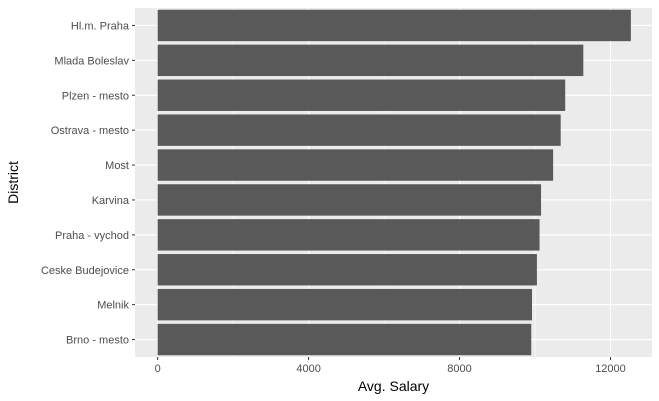 Image resolution: width=659 pixels, height=401 pixels. I want to click on y-tick-label: Ceske Budejovice, so click(85, 271).